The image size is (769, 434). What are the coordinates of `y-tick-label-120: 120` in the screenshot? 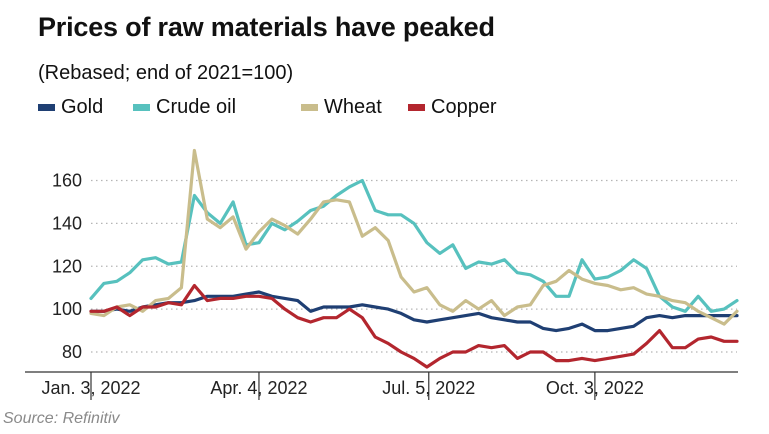 It's located at (67, 266).